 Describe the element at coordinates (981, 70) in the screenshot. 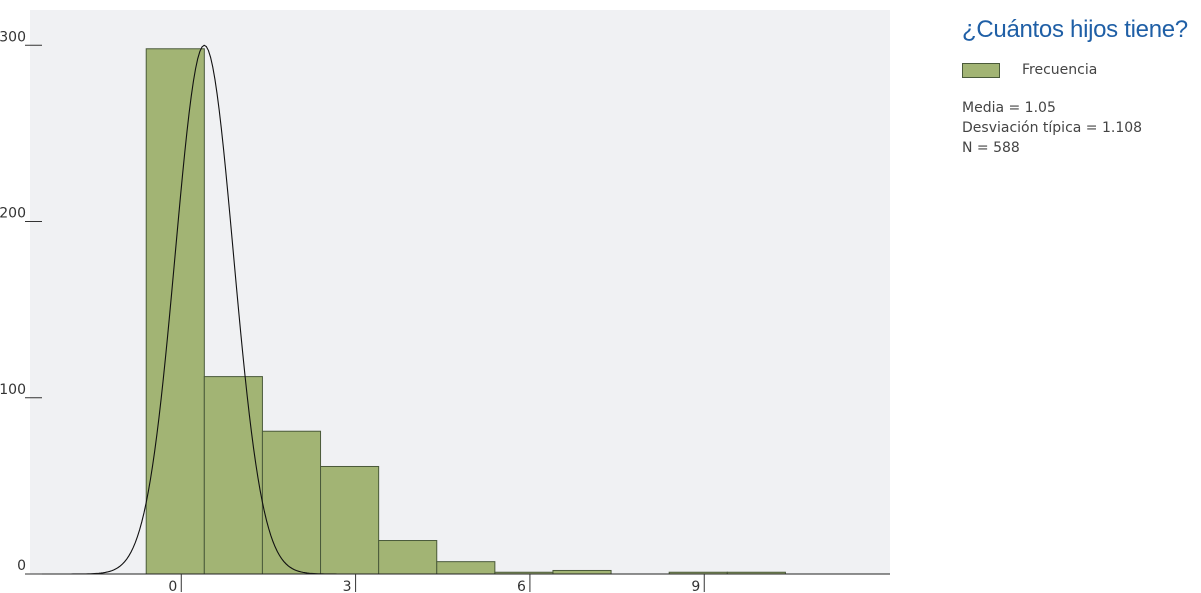

I see `legend-swatch` at that location.